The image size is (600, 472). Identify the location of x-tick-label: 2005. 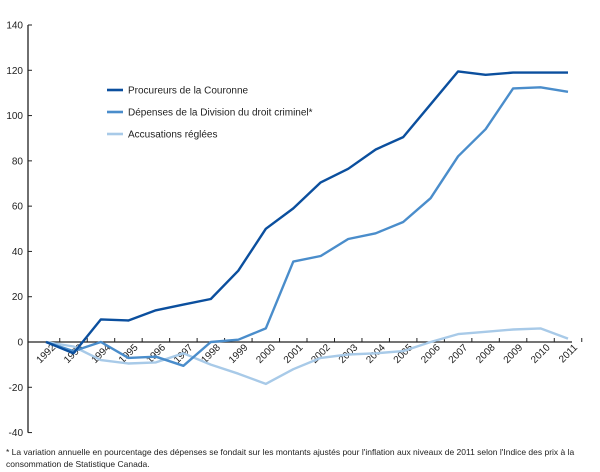
(404, 354).